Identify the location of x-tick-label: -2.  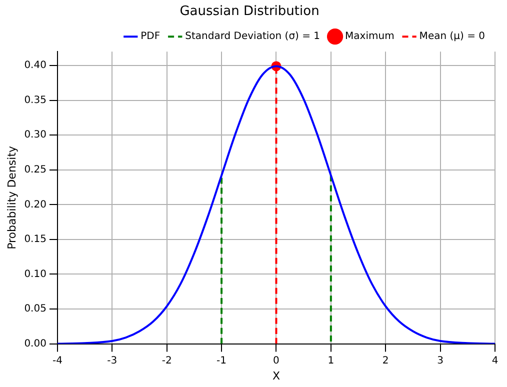
(167, 360).